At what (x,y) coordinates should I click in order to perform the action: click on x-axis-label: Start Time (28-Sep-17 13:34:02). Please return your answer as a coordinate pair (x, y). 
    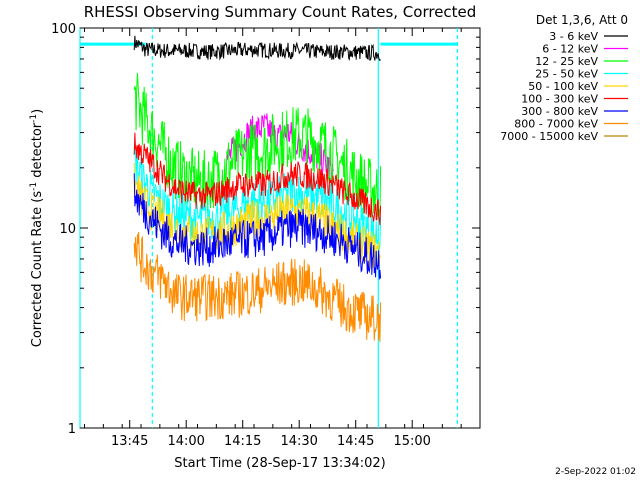
    Looking at the image, I should click on (279, 463).